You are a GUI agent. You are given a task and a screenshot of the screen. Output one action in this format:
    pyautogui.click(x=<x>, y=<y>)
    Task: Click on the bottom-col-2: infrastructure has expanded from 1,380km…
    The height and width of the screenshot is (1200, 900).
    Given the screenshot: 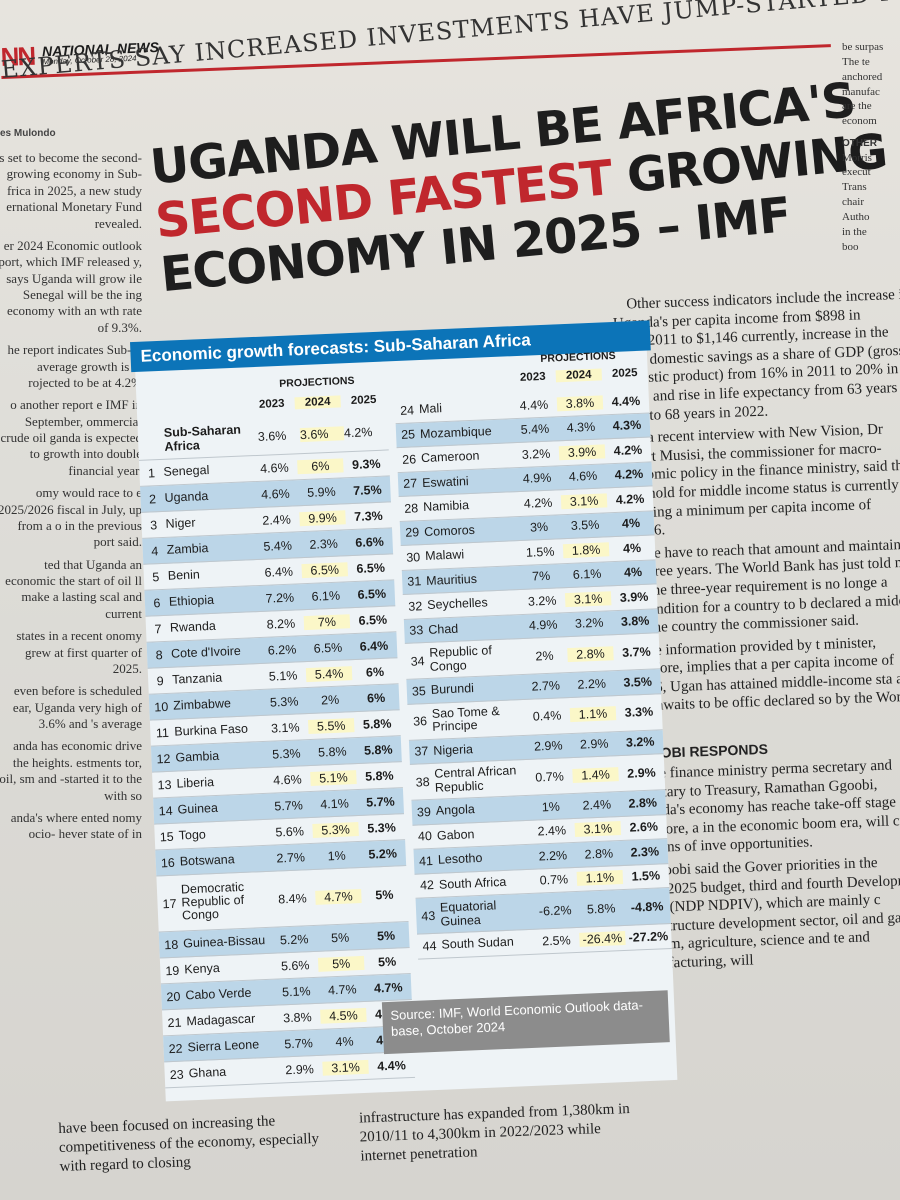 What is the action you would take?
    pyautogui.click(x=494, y=1133)
    